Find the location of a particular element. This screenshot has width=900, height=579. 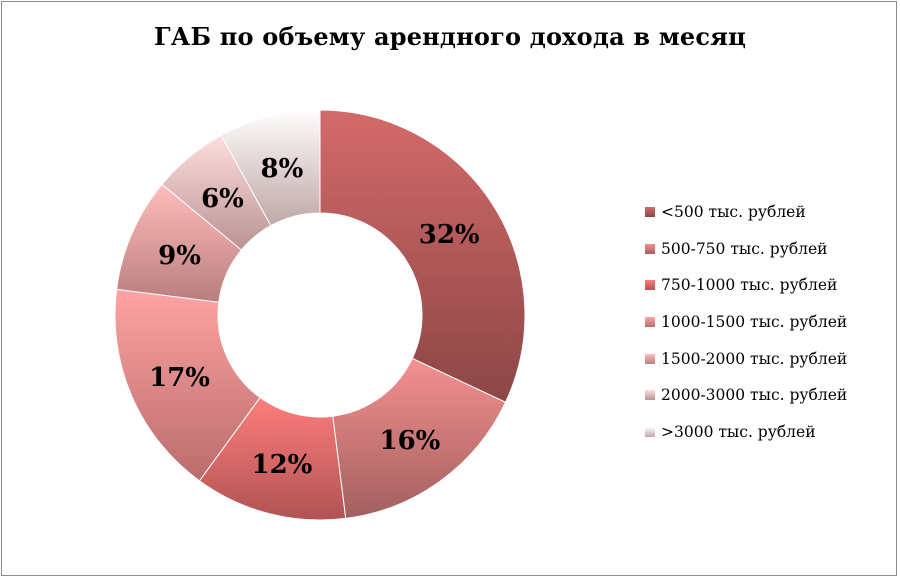

legend-item: >3000 тыс. рублей is located at coordinates (770, 432).